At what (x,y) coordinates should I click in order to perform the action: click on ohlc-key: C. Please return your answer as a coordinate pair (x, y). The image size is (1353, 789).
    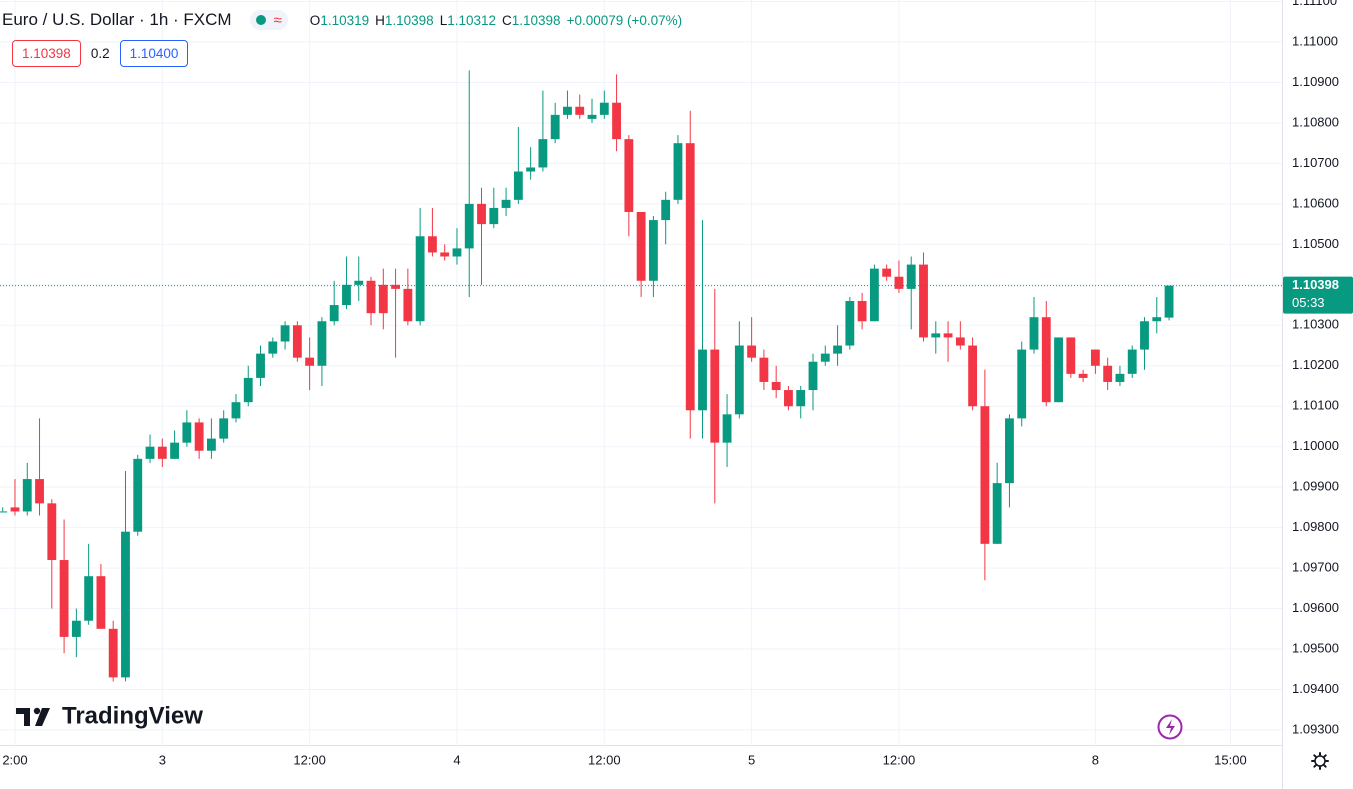
    Looking at the image, I should click on (507, 20).